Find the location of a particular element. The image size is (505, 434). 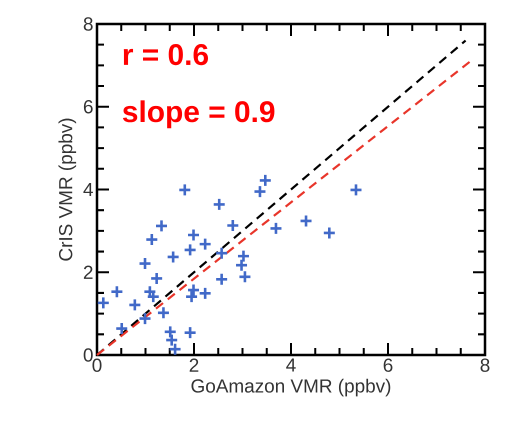

annotation: slope = 0.9 is located at coordinates (198, 114).